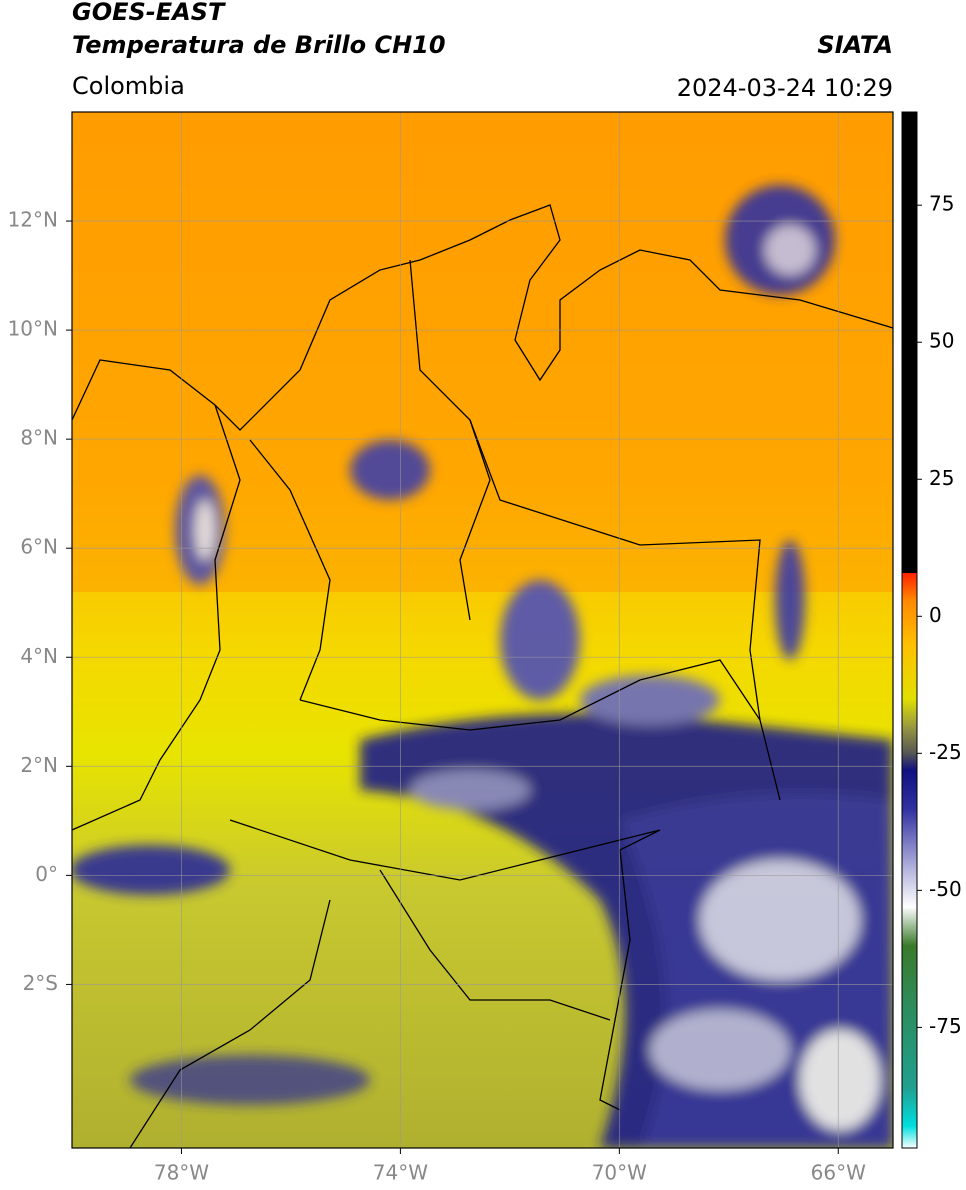 The height and width of the screenshot is (1190, 966). I want to click on colorbar-tick-label: -50, so click(945, 889).